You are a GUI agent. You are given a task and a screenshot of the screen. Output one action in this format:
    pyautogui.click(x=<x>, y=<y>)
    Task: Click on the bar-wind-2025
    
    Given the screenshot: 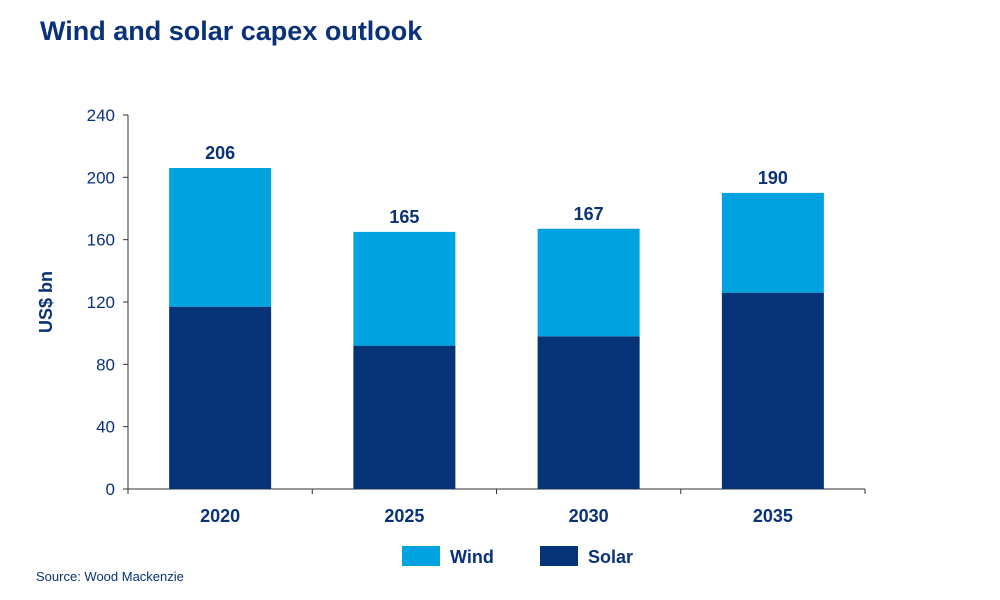 What is the action you would take?
    pyautogui.click(x=404, y=288)
    